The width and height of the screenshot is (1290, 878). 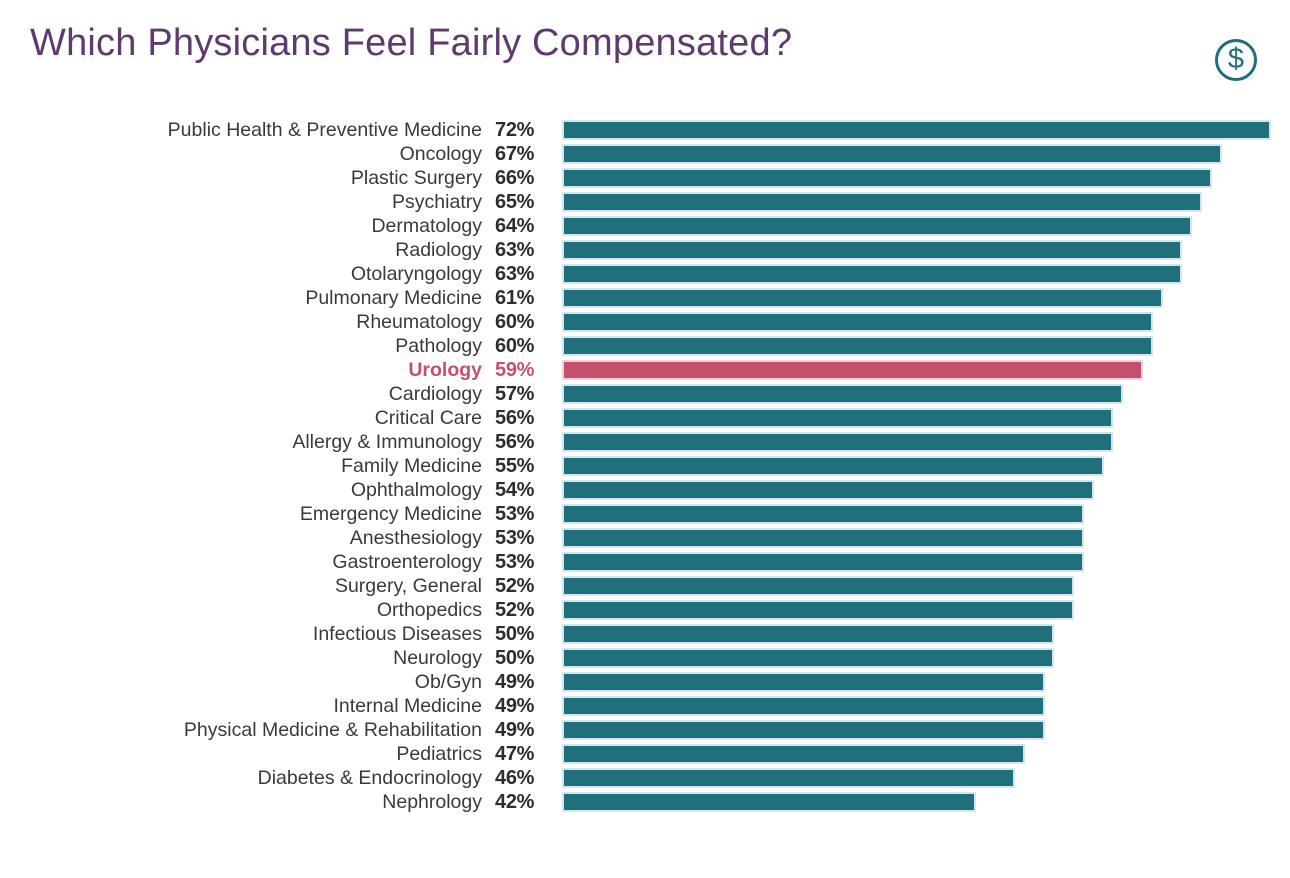 What do you see at coordinates (407, 562) in the screenshot?
I see `category-label: Gastroenterology` at bounding box center [407, 562].